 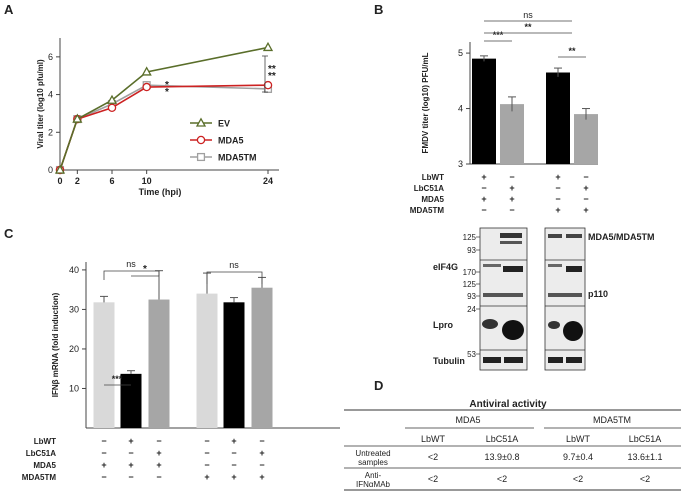 What do you see at coordinates (59, 181) in the screenshot?
I see `a-x-tick-label-0: 0` at bounding box center [59, 181].